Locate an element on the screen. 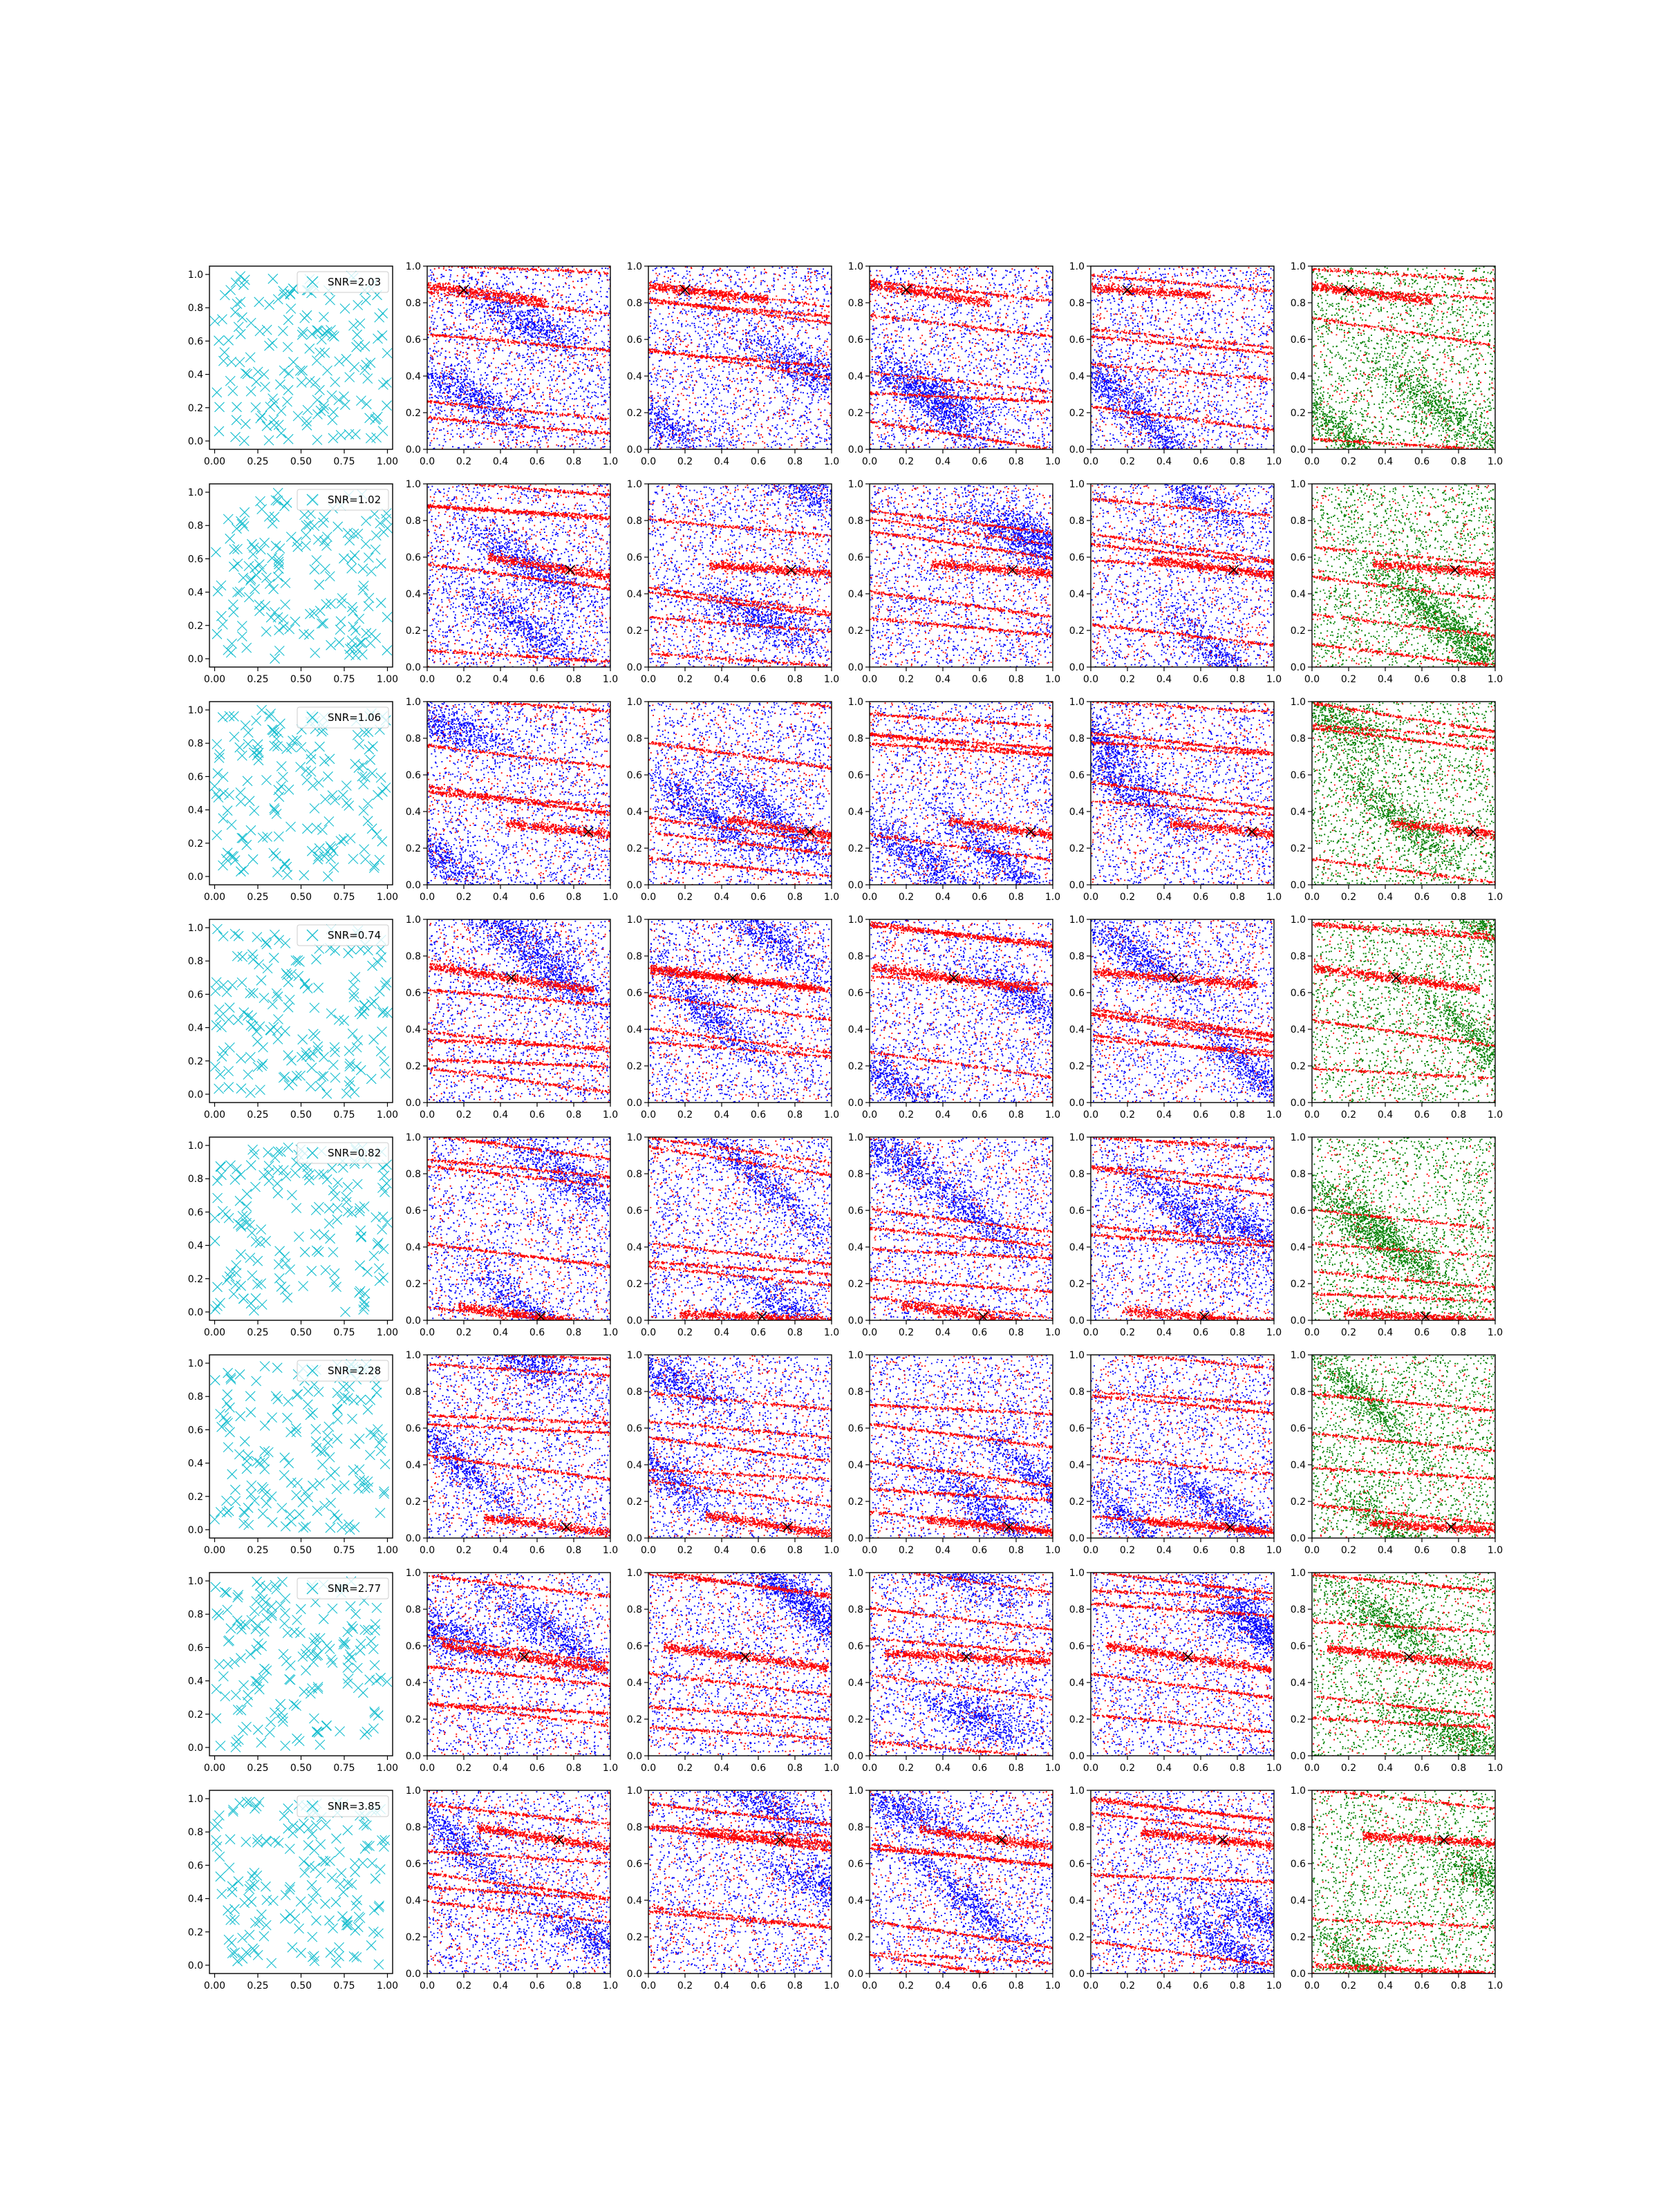 Image resolution: width=1659 pixels, height=2212 pixels. subplot-r1-c2: 0.0 0.2 0.4 0.6 0.8 1.00.00.20.40.60.81.0 is located at coordinates (512, 364).